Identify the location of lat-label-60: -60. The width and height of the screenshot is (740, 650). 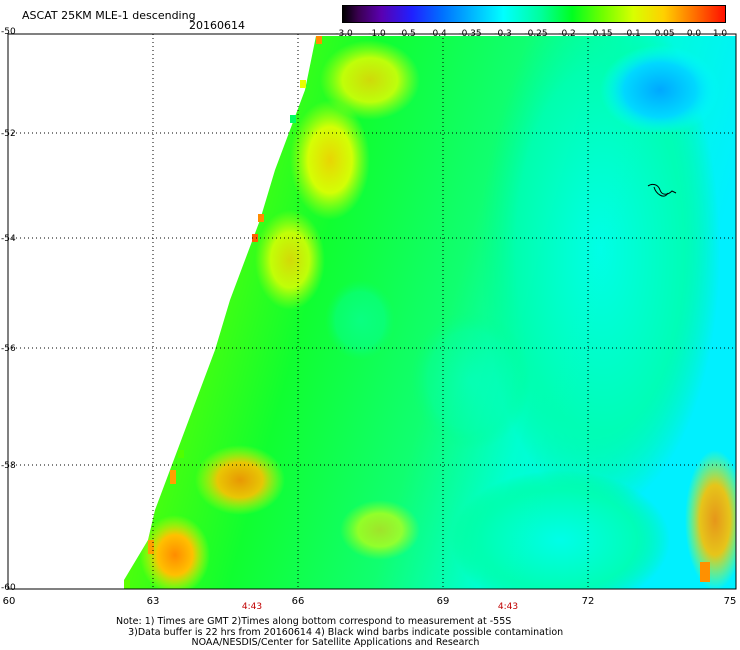
(8, 588).